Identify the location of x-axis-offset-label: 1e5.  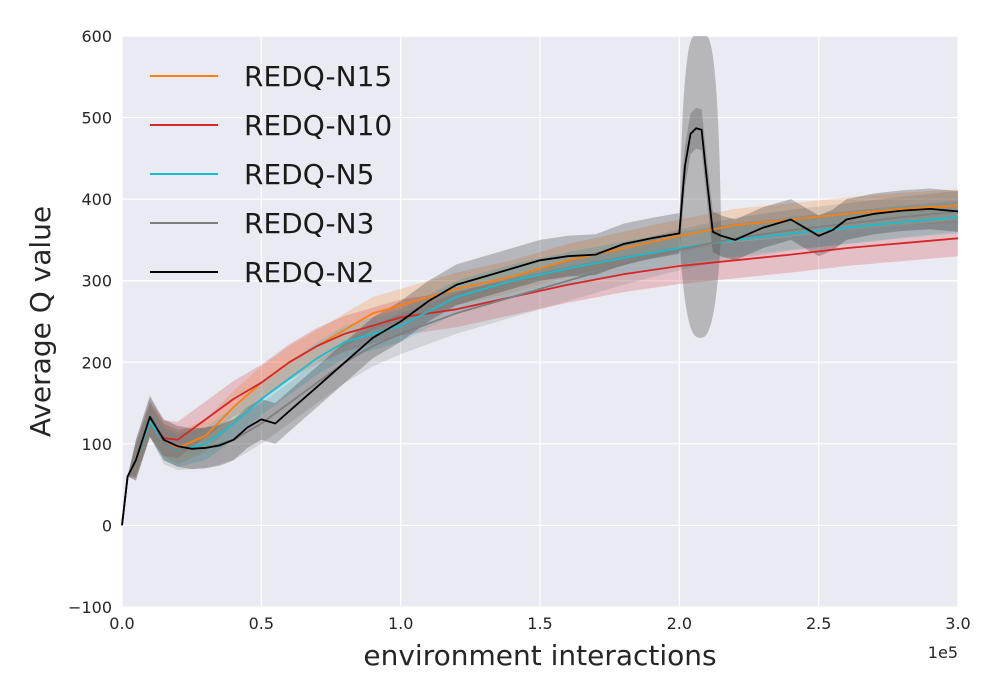
(943, 652).